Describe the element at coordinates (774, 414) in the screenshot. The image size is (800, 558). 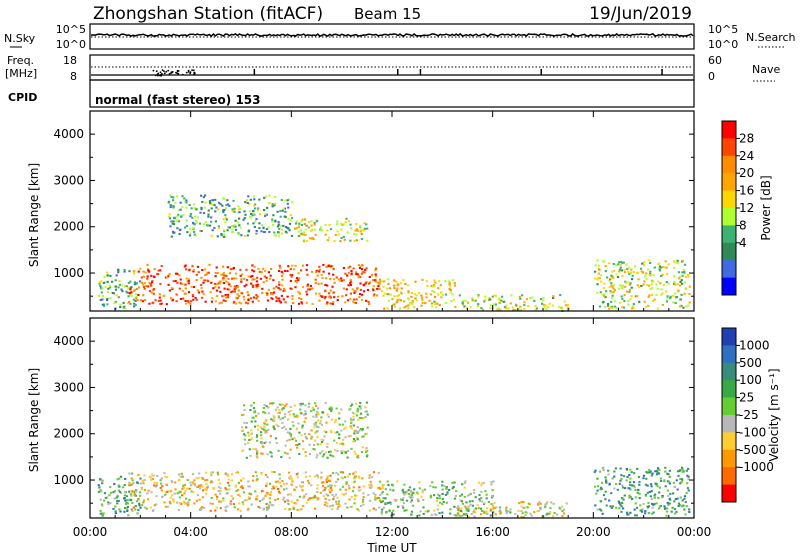
I see `velocity-colorbar-label: Velocity [m s⁻¹]` at that location.